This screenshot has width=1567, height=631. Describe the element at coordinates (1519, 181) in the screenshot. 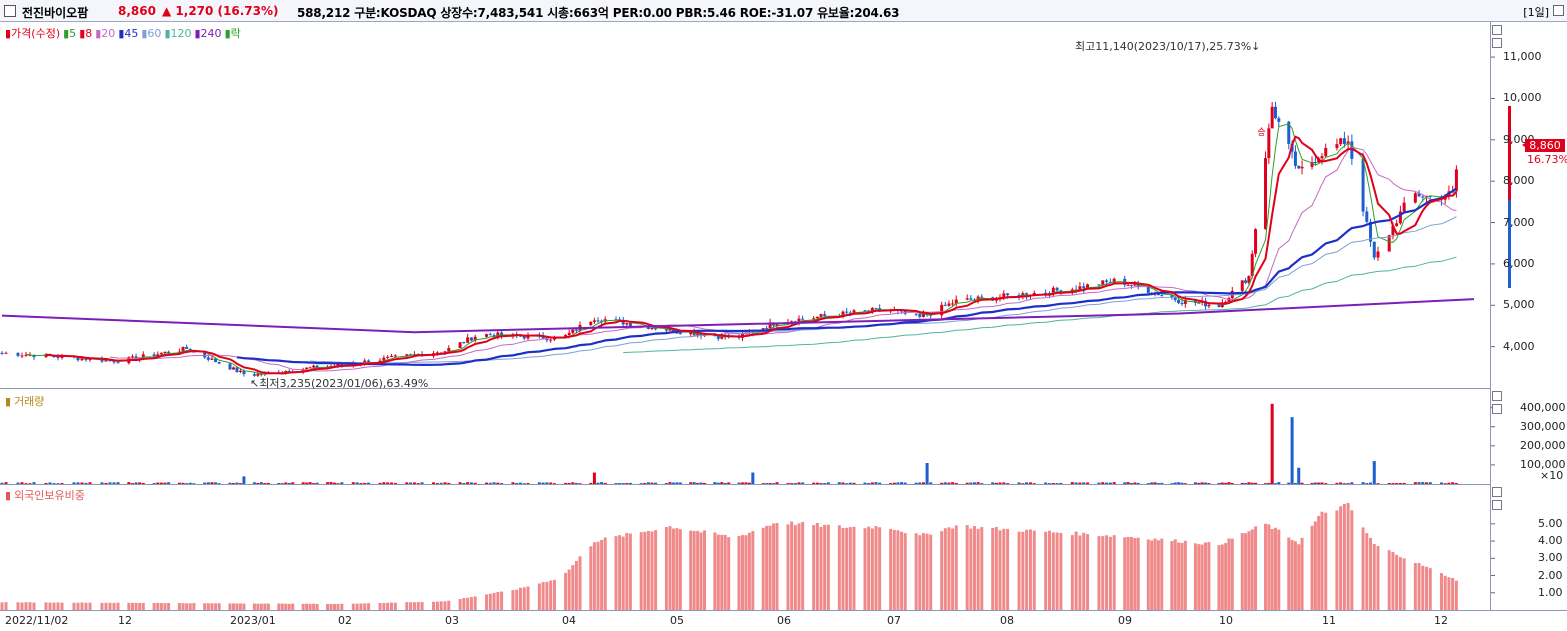

I see `price-tick-label: 8,000` at that location.